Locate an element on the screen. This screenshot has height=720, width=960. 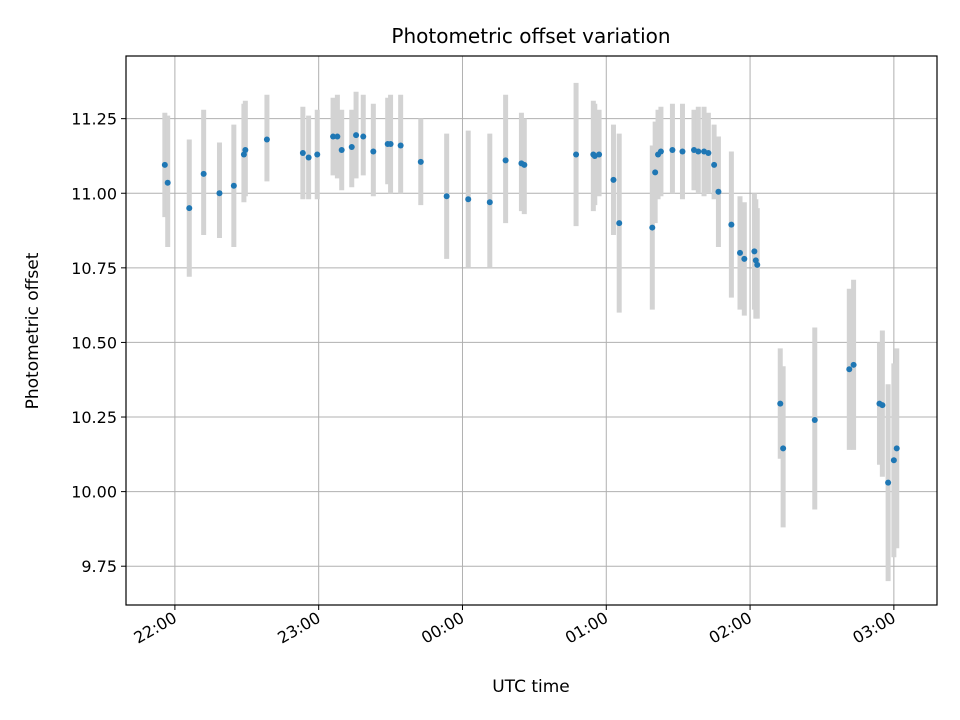
y-tick-label: 9.75 is located at coordinates (99, 566).